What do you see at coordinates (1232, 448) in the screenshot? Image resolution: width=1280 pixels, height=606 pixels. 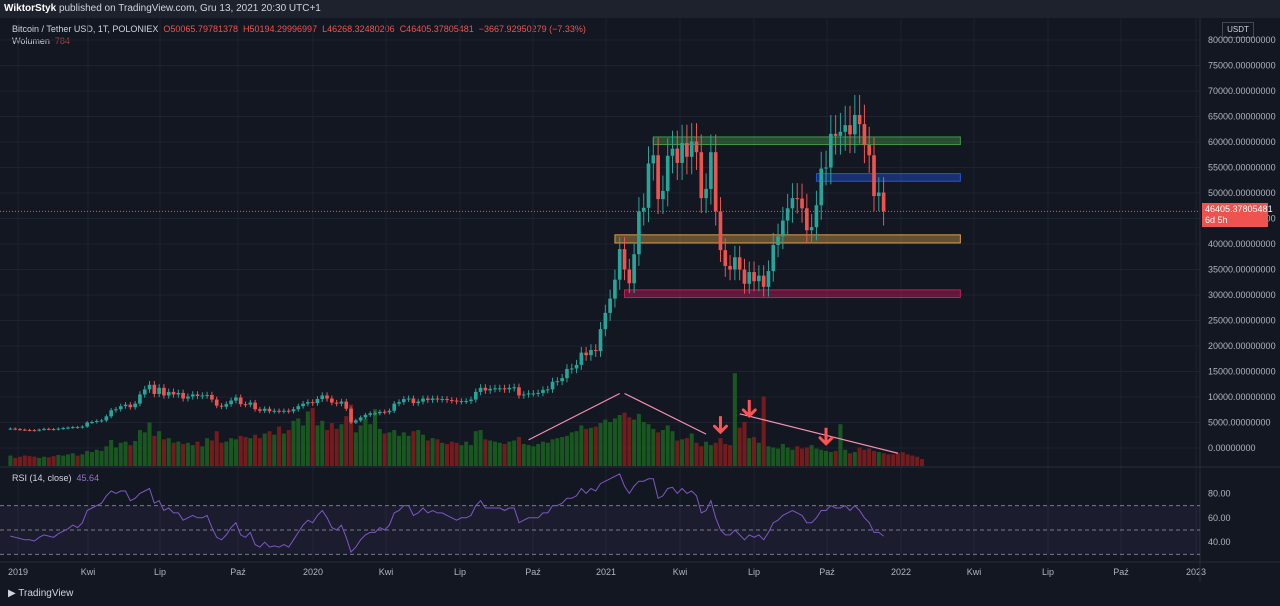 I see `price-tick-label: 0.00000000` at bounding box center [1232, 448].